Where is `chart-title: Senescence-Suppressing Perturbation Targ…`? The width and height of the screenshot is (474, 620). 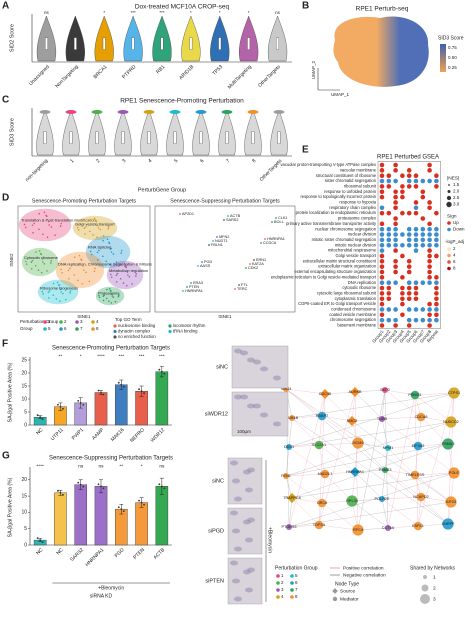
chart-title: Senescence-Suppressing Perturbation Targ… is located at coordinates (225, 201).